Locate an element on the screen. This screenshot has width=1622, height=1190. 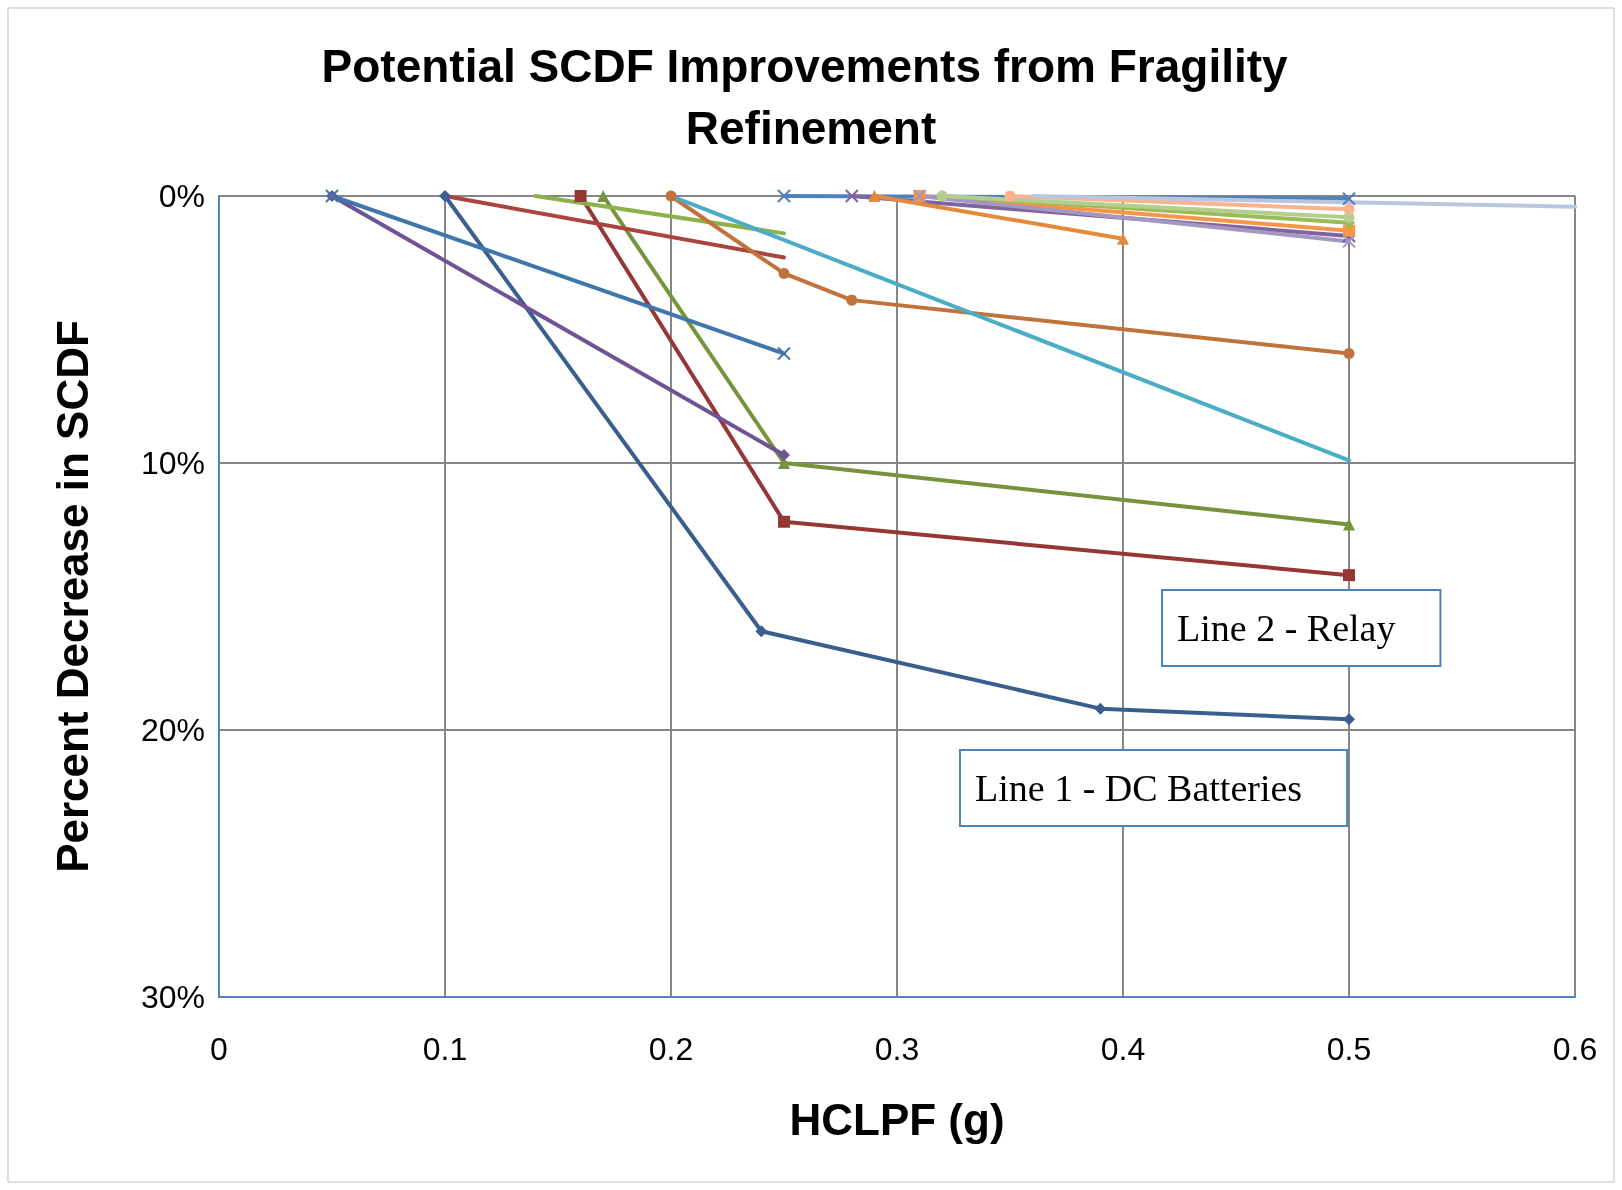
y-tick-label: 20% is located at coordinates (172, 730).